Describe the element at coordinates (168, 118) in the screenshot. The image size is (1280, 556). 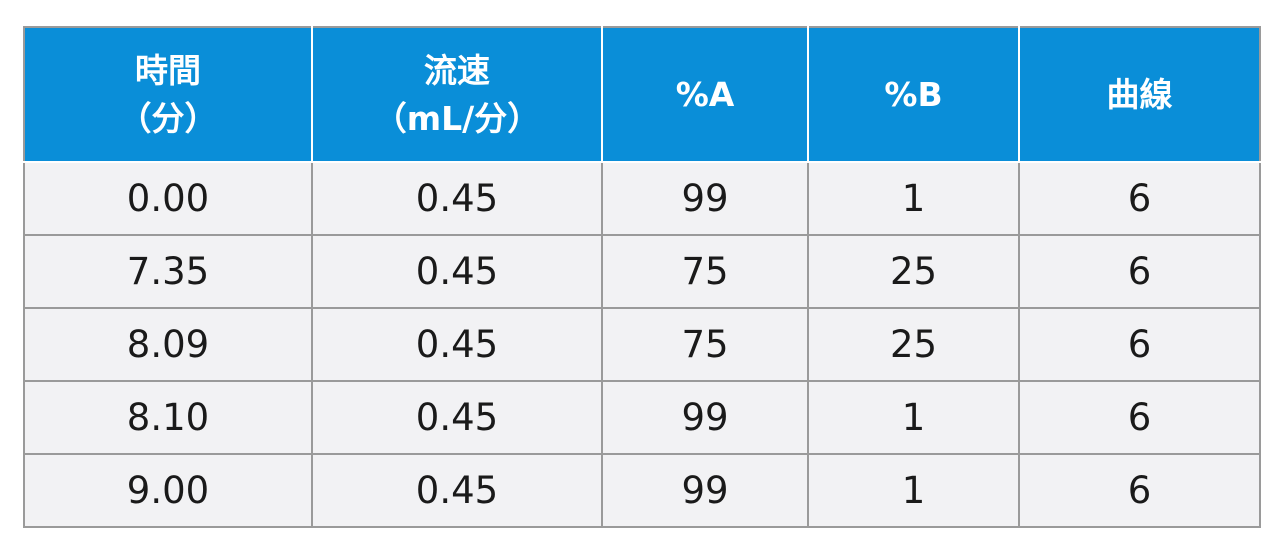
I see `header-time-unit: （分）` at that location.